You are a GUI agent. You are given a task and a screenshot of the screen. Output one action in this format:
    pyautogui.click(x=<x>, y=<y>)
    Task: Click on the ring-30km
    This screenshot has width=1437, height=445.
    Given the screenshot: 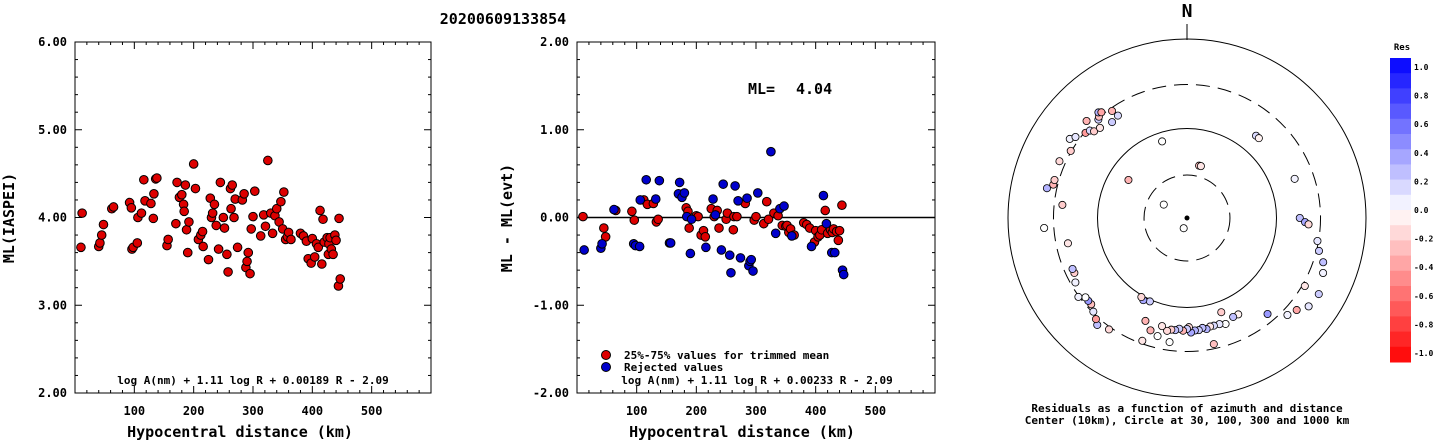 What is the action you would take?
    pyautogui.click(x=1187, y=218)
    